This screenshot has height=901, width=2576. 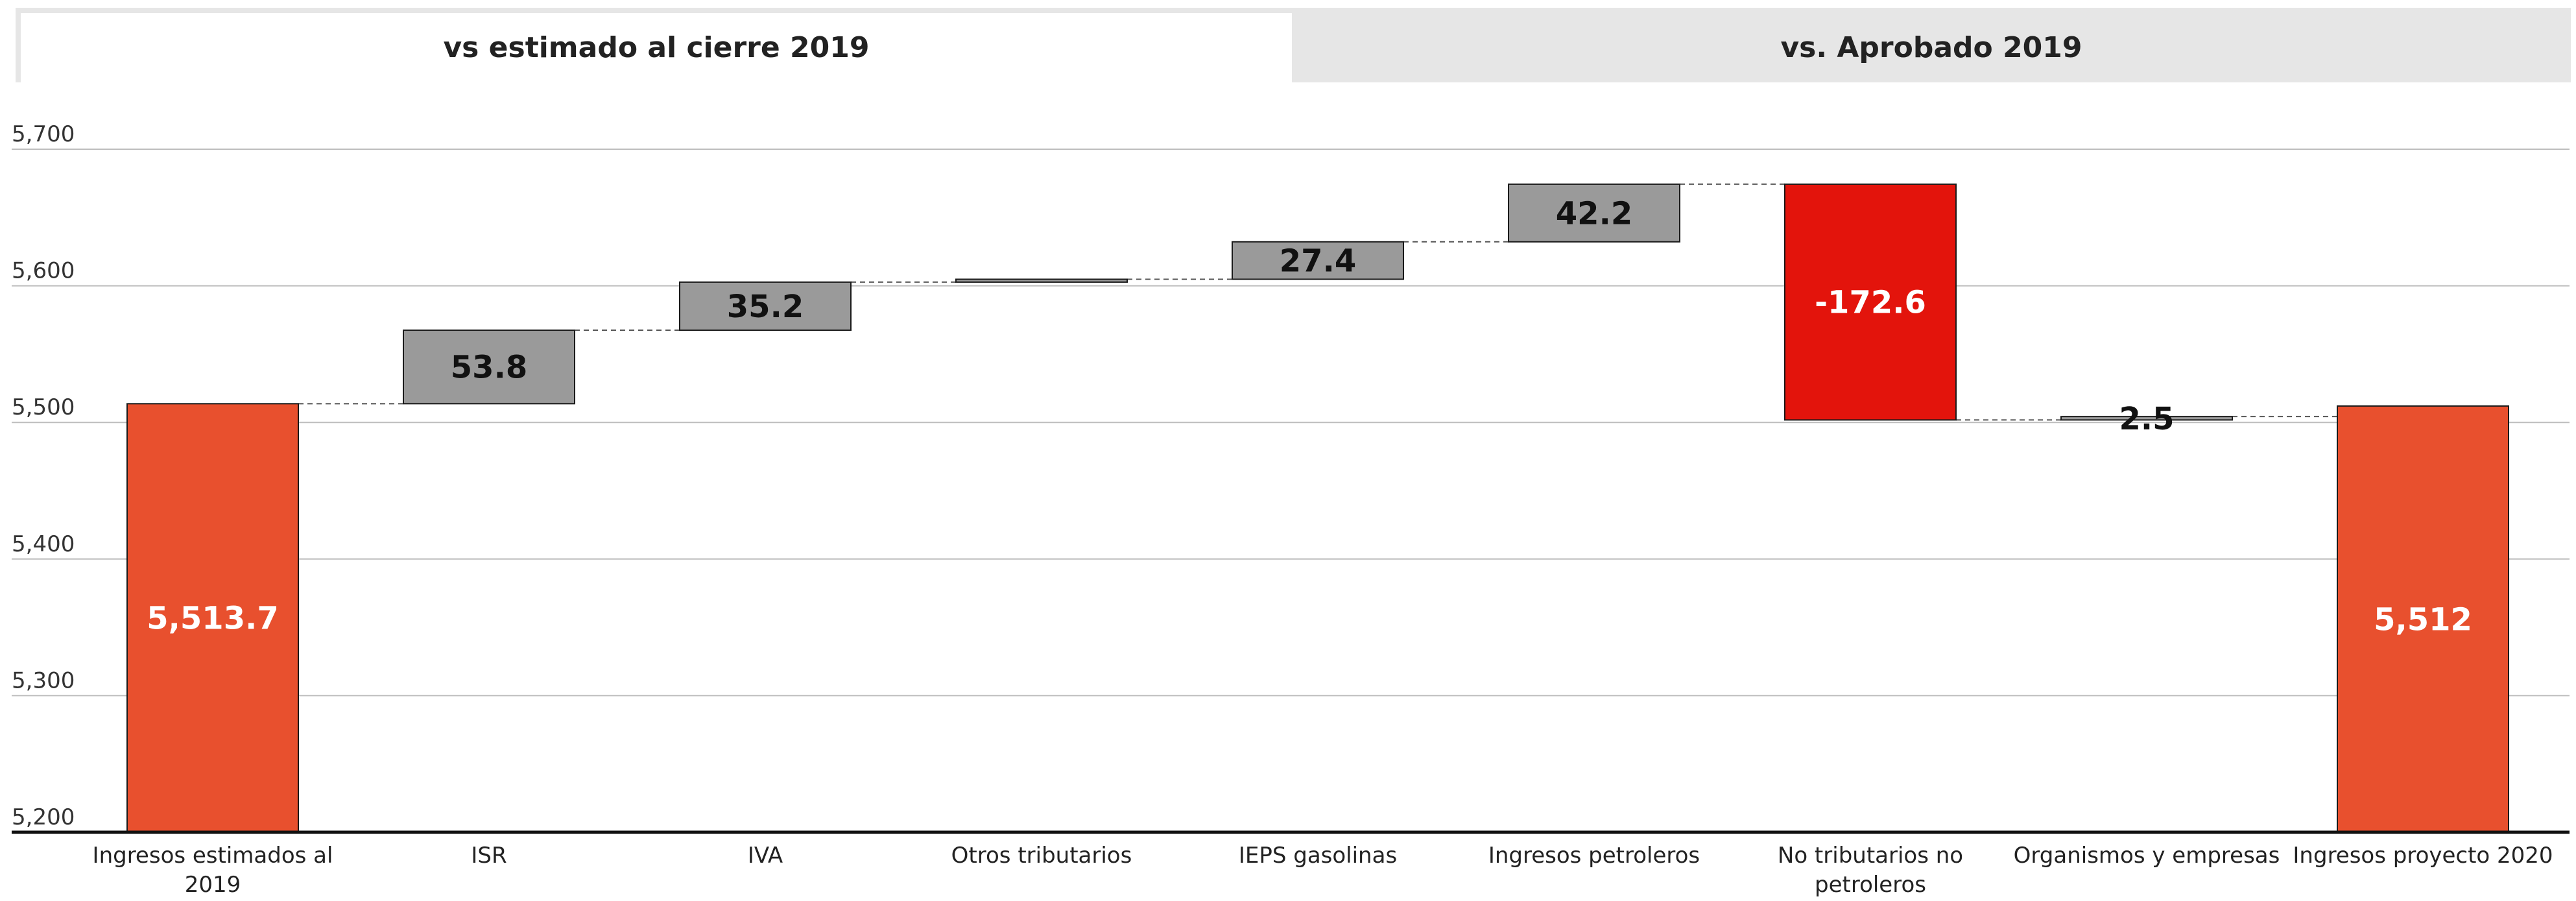 What do you see at coordinates (43, 271) in the screenshot?
I see `y-tick-label: 5,600` at bounding box center [43, 271].